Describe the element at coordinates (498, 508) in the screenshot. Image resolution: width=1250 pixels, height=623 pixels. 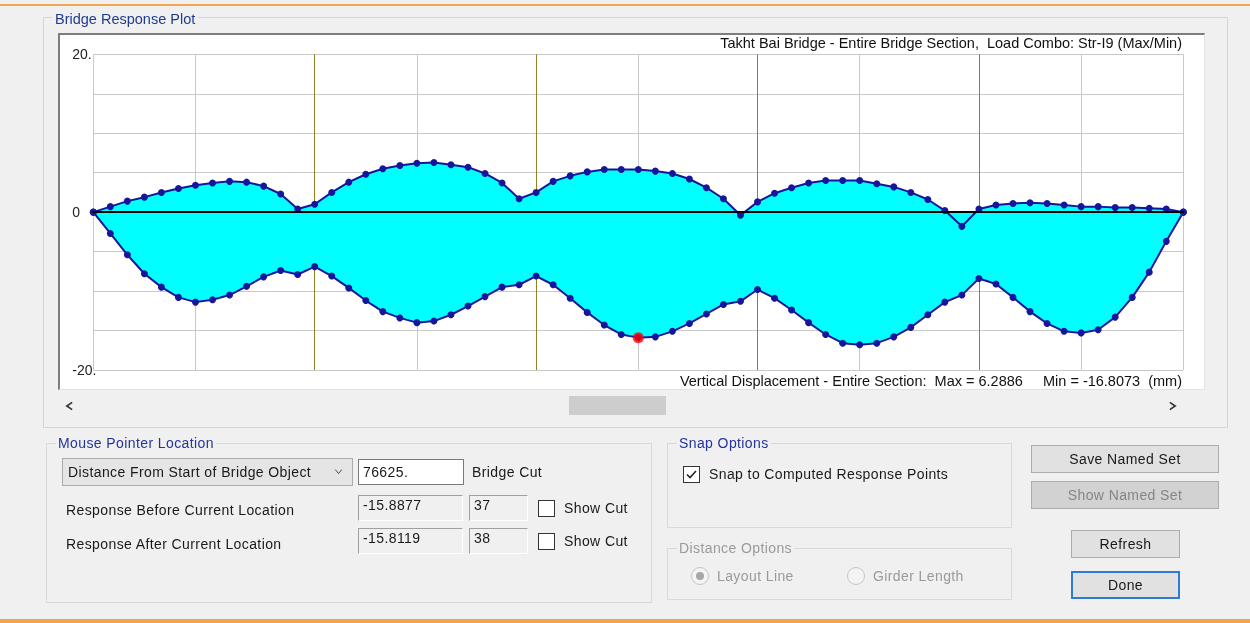
I see `text-field: 37` at that location.